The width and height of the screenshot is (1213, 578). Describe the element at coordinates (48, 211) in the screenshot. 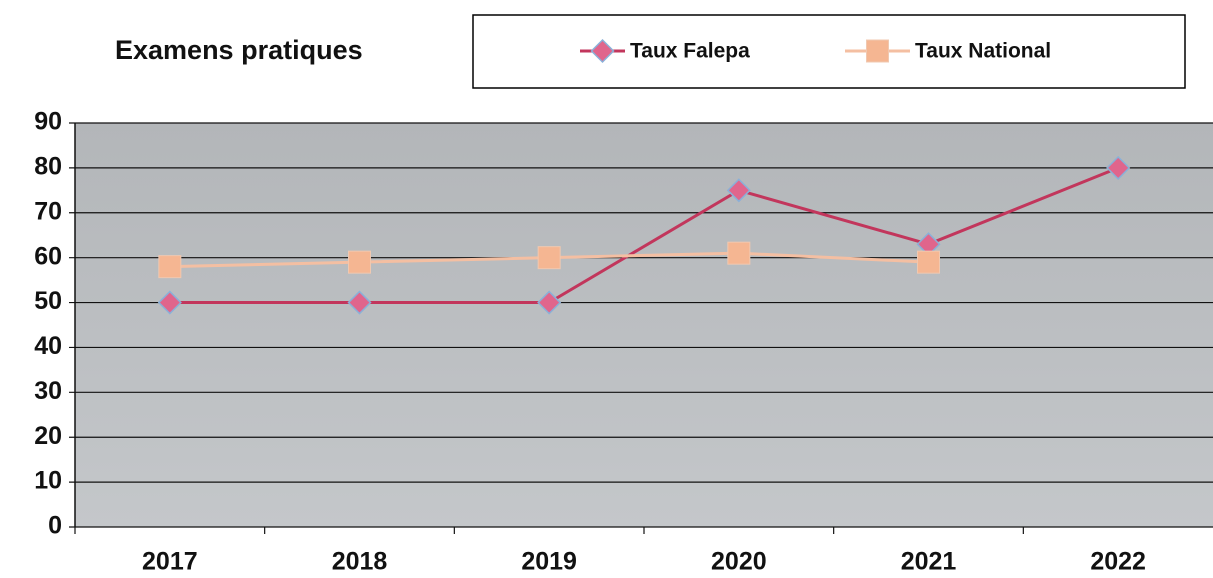

I see `y-tick-label: 70` at that location.